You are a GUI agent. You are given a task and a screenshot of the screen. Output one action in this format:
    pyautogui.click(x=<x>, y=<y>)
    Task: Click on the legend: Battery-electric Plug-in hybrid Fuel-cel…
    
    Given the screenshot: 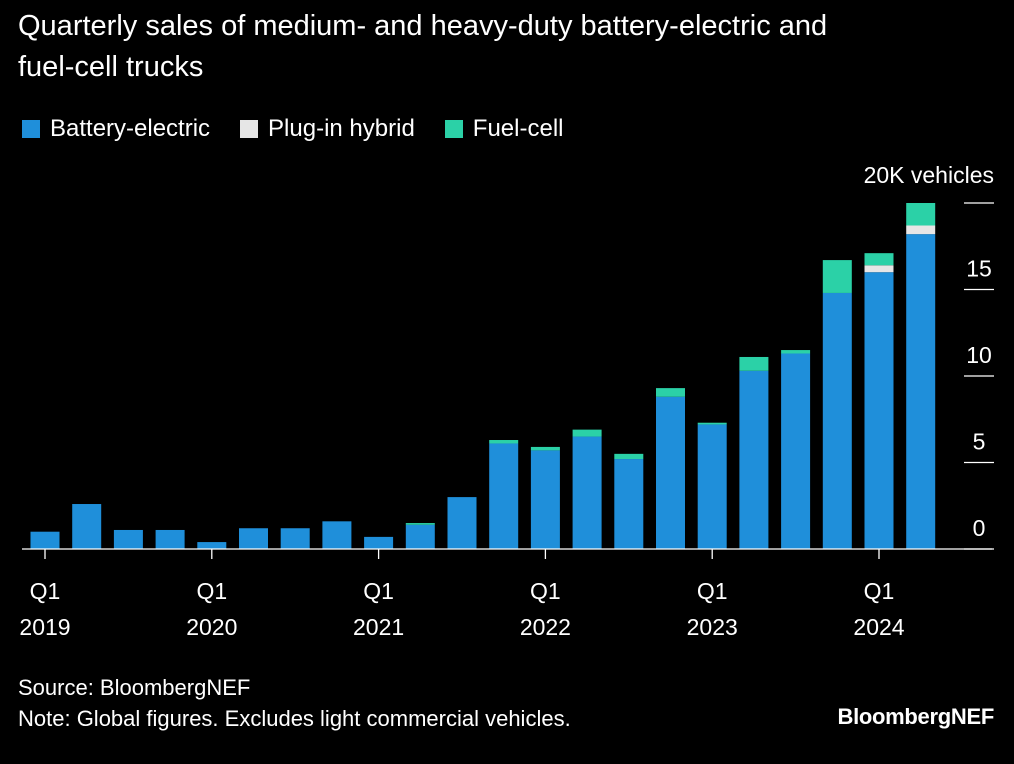 What is the action you would take?
    pyautogui.click(x=308, y=129)
    